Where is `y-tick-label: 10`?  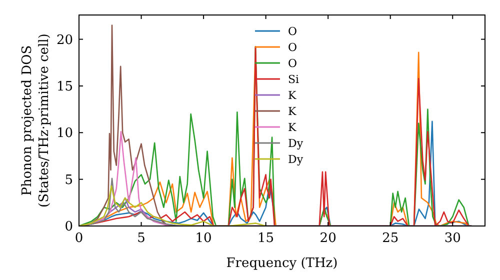 y-tick-label: 10 is located at coordinates (64, 134).